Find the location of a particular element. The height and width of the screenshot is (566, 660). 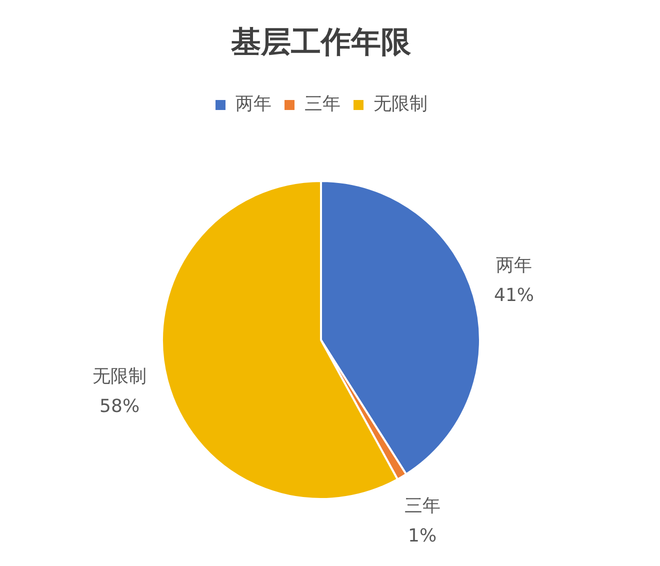

data-label: 1% is located at coordinates (422, 535).